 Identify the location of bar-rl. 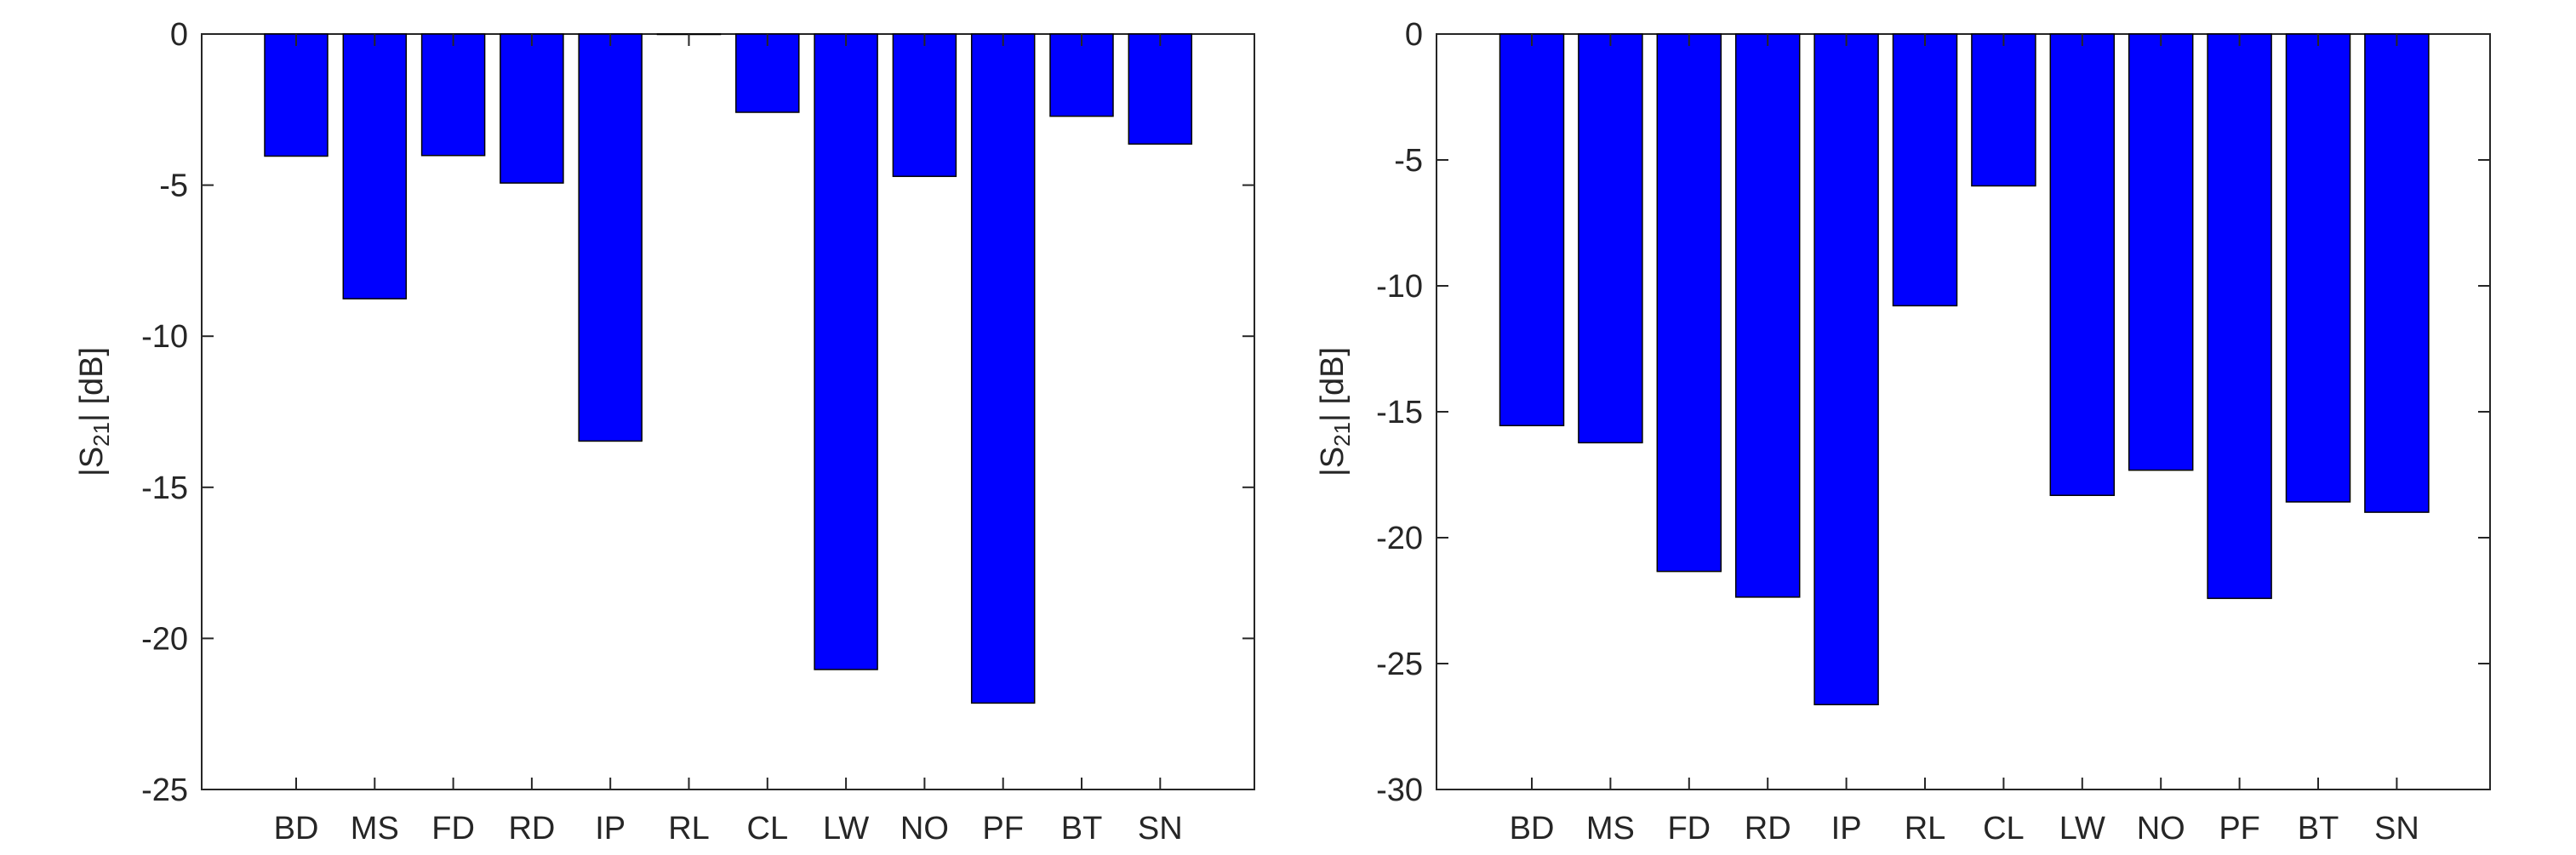
(1925, 170).